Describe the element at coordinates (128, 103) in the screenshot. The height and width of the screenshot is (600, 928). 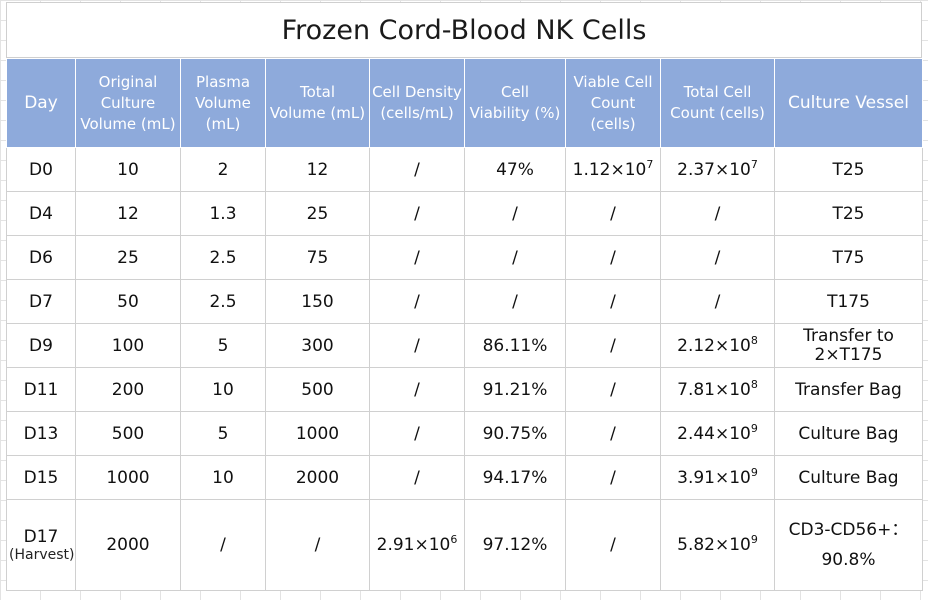
I see `header-original-volume: Original Culture Volume (mL)` at that location.